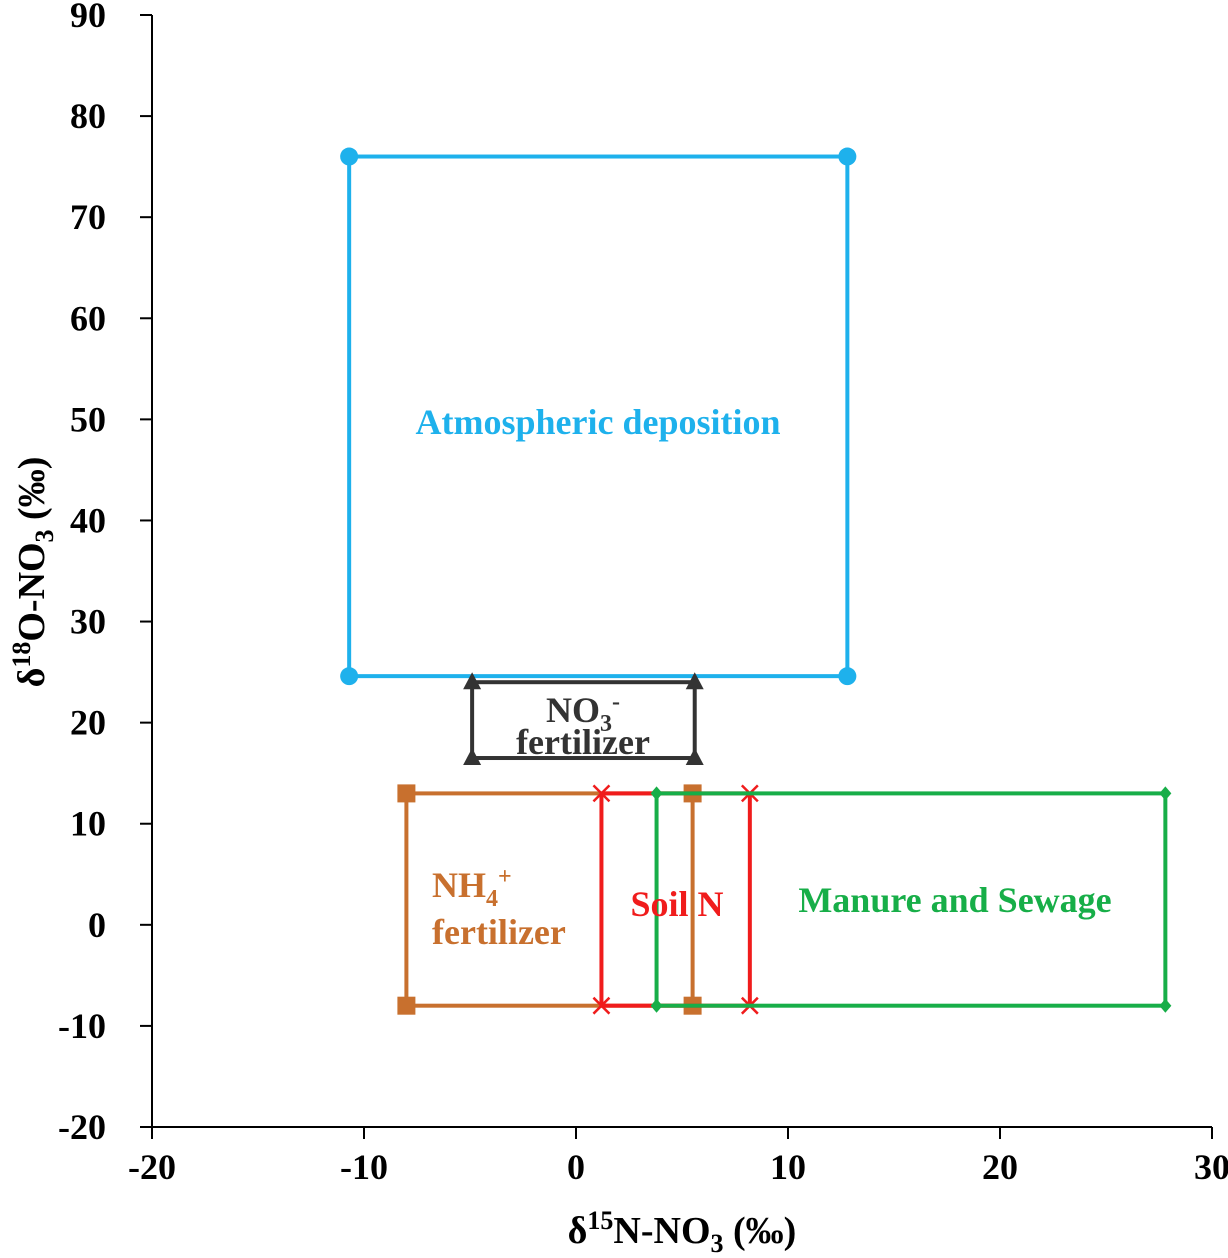 The image size is (1228, 1258). I want to click on y-tick-label: 90, so click(88, 17).